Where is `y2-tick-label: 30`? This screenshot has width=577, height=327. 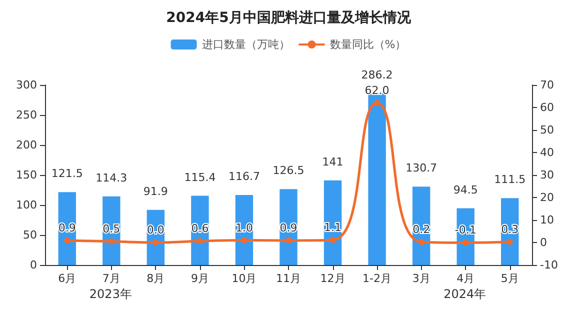 y2-tick-label: 30 is located at coordinates (547, 175).